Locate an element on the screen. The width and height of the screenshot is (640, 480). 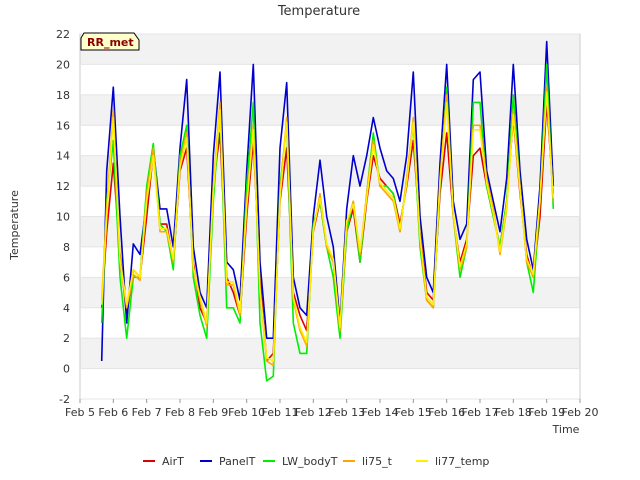
y-tick-label: -2 is located at coordinates (64, 399).